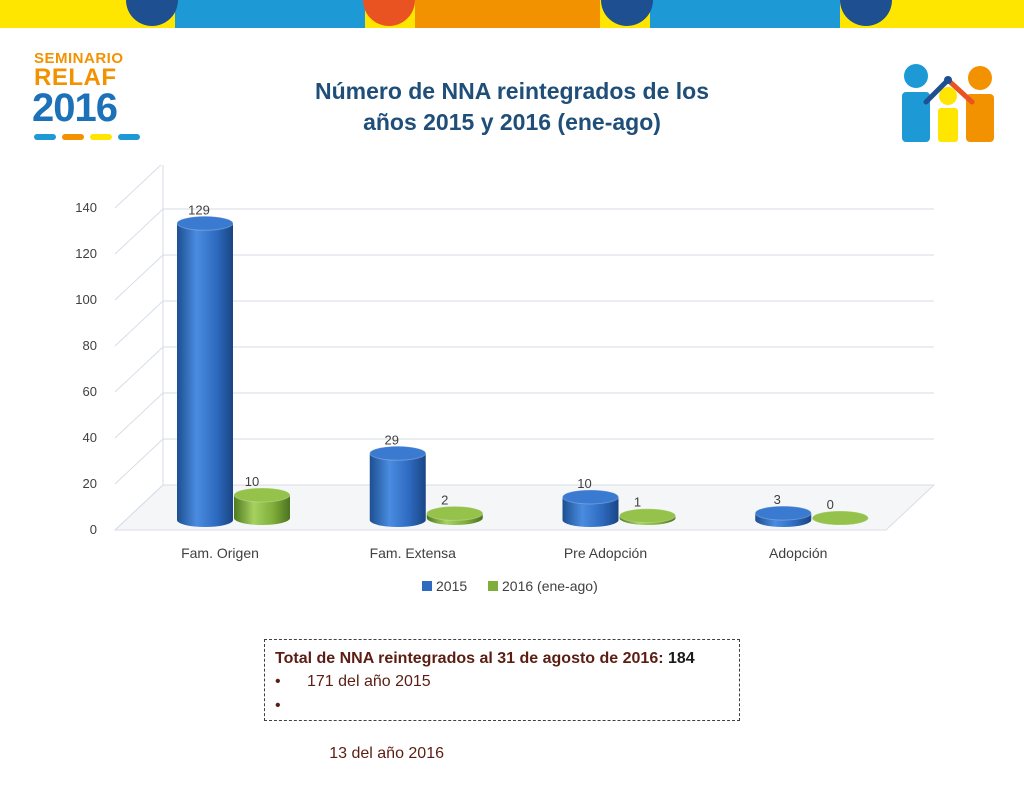  Describe the element at coordinates (79, 58) in the screenshot. I see `logo-line-1: SEMINARIO` at that location.